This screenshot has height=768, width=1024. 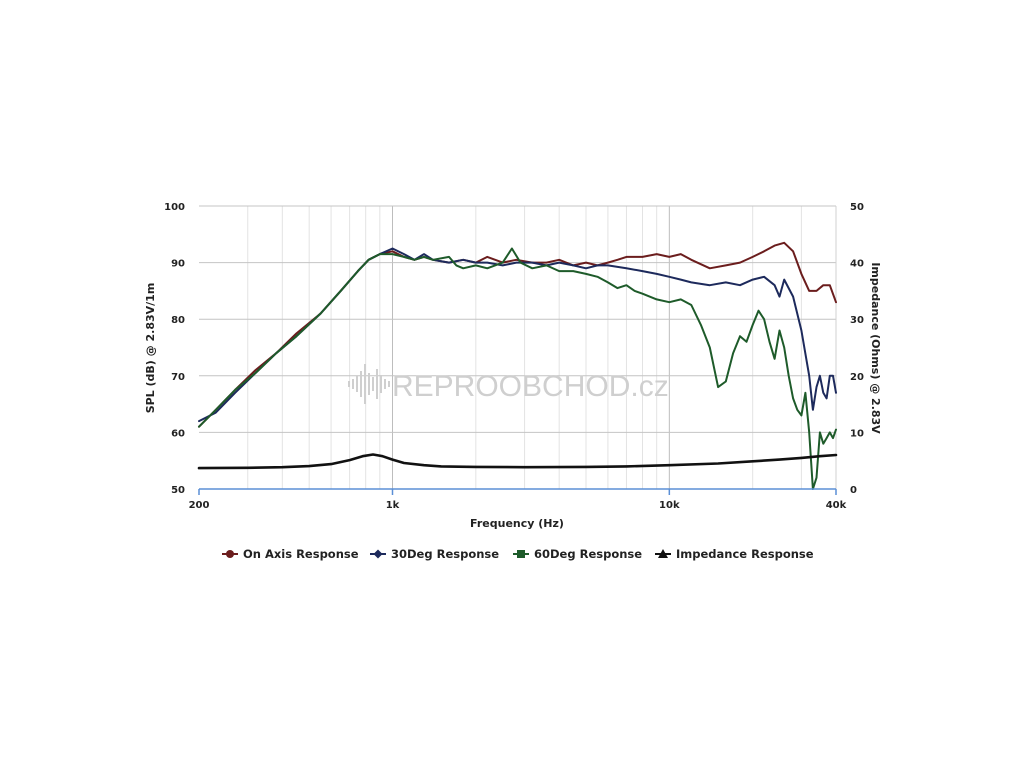 I want to click on x-tick-label: 200, so click(x=199, y=505).